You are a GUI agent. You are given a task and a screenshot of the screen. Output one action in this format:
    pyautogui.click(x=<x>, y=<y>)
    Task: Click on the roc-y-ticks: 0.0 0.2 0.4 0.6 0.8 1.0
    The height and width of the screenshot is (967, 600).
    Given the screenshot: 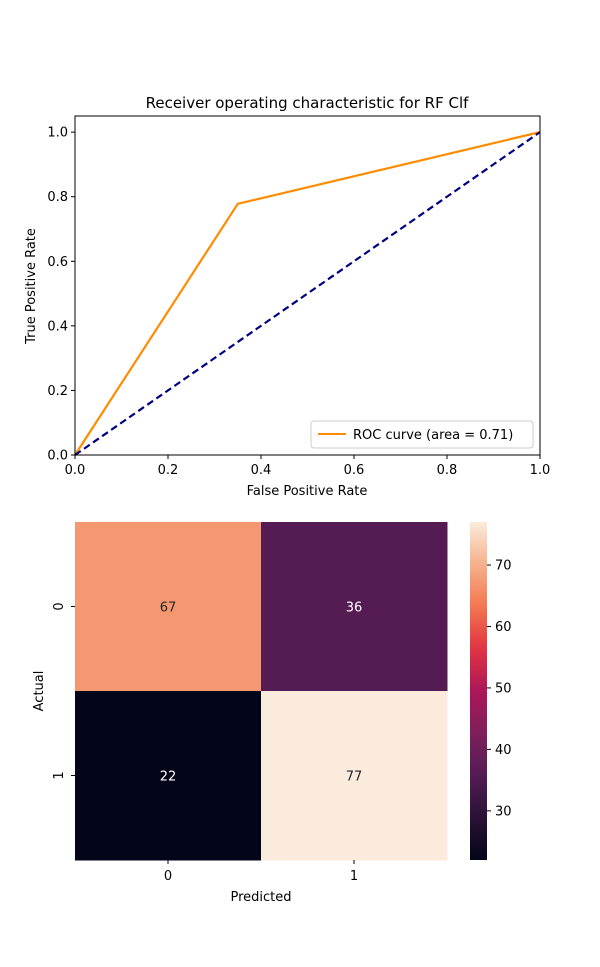 What is the action you would take?
    pyautogui.click(x=61, y=295)
    